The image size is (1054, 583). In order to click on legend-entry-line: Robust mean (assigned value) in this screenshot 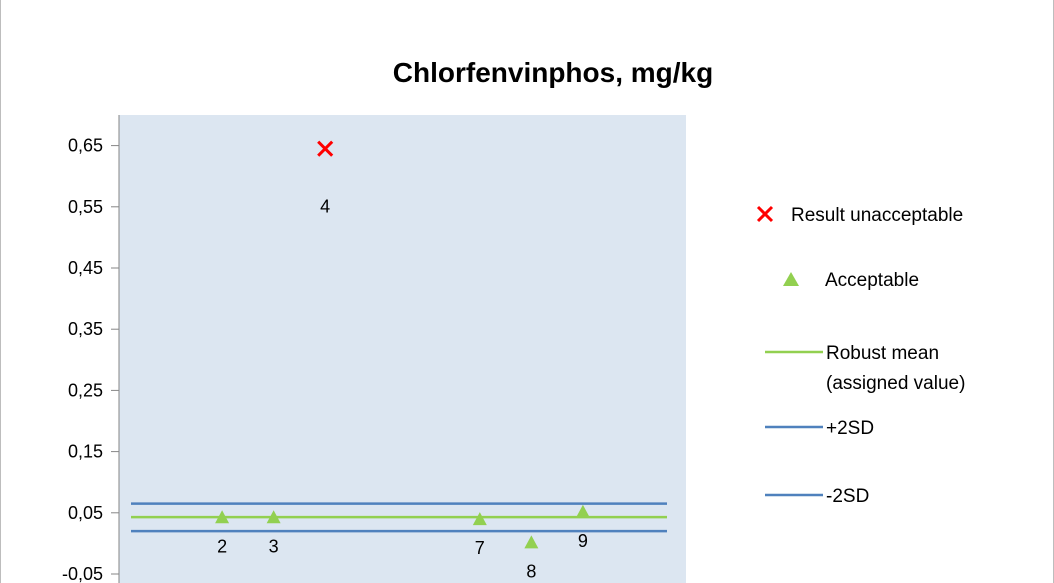, I will do `click(865, 368)`.